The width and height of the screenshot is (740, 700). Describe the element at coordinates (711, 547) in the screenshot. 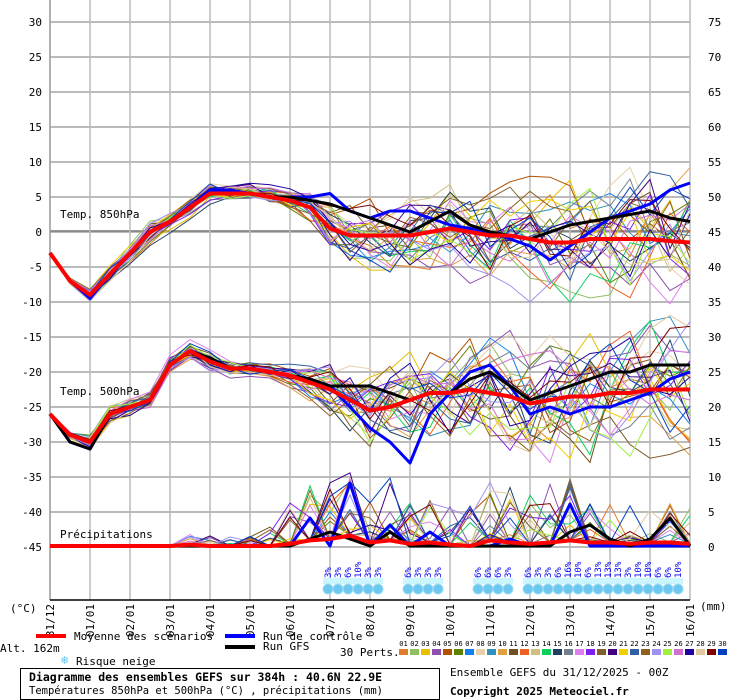

I see `right-tick-label: 0` at that location.